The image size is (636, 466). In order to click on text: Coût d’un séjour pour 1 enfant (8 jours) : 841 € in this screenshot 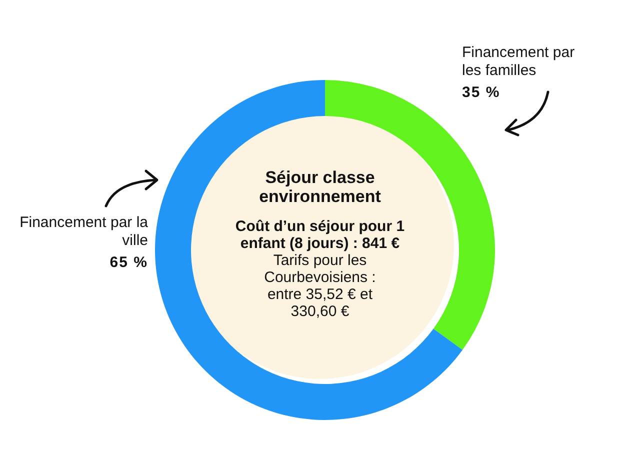, I will do `click(320, 235)`.